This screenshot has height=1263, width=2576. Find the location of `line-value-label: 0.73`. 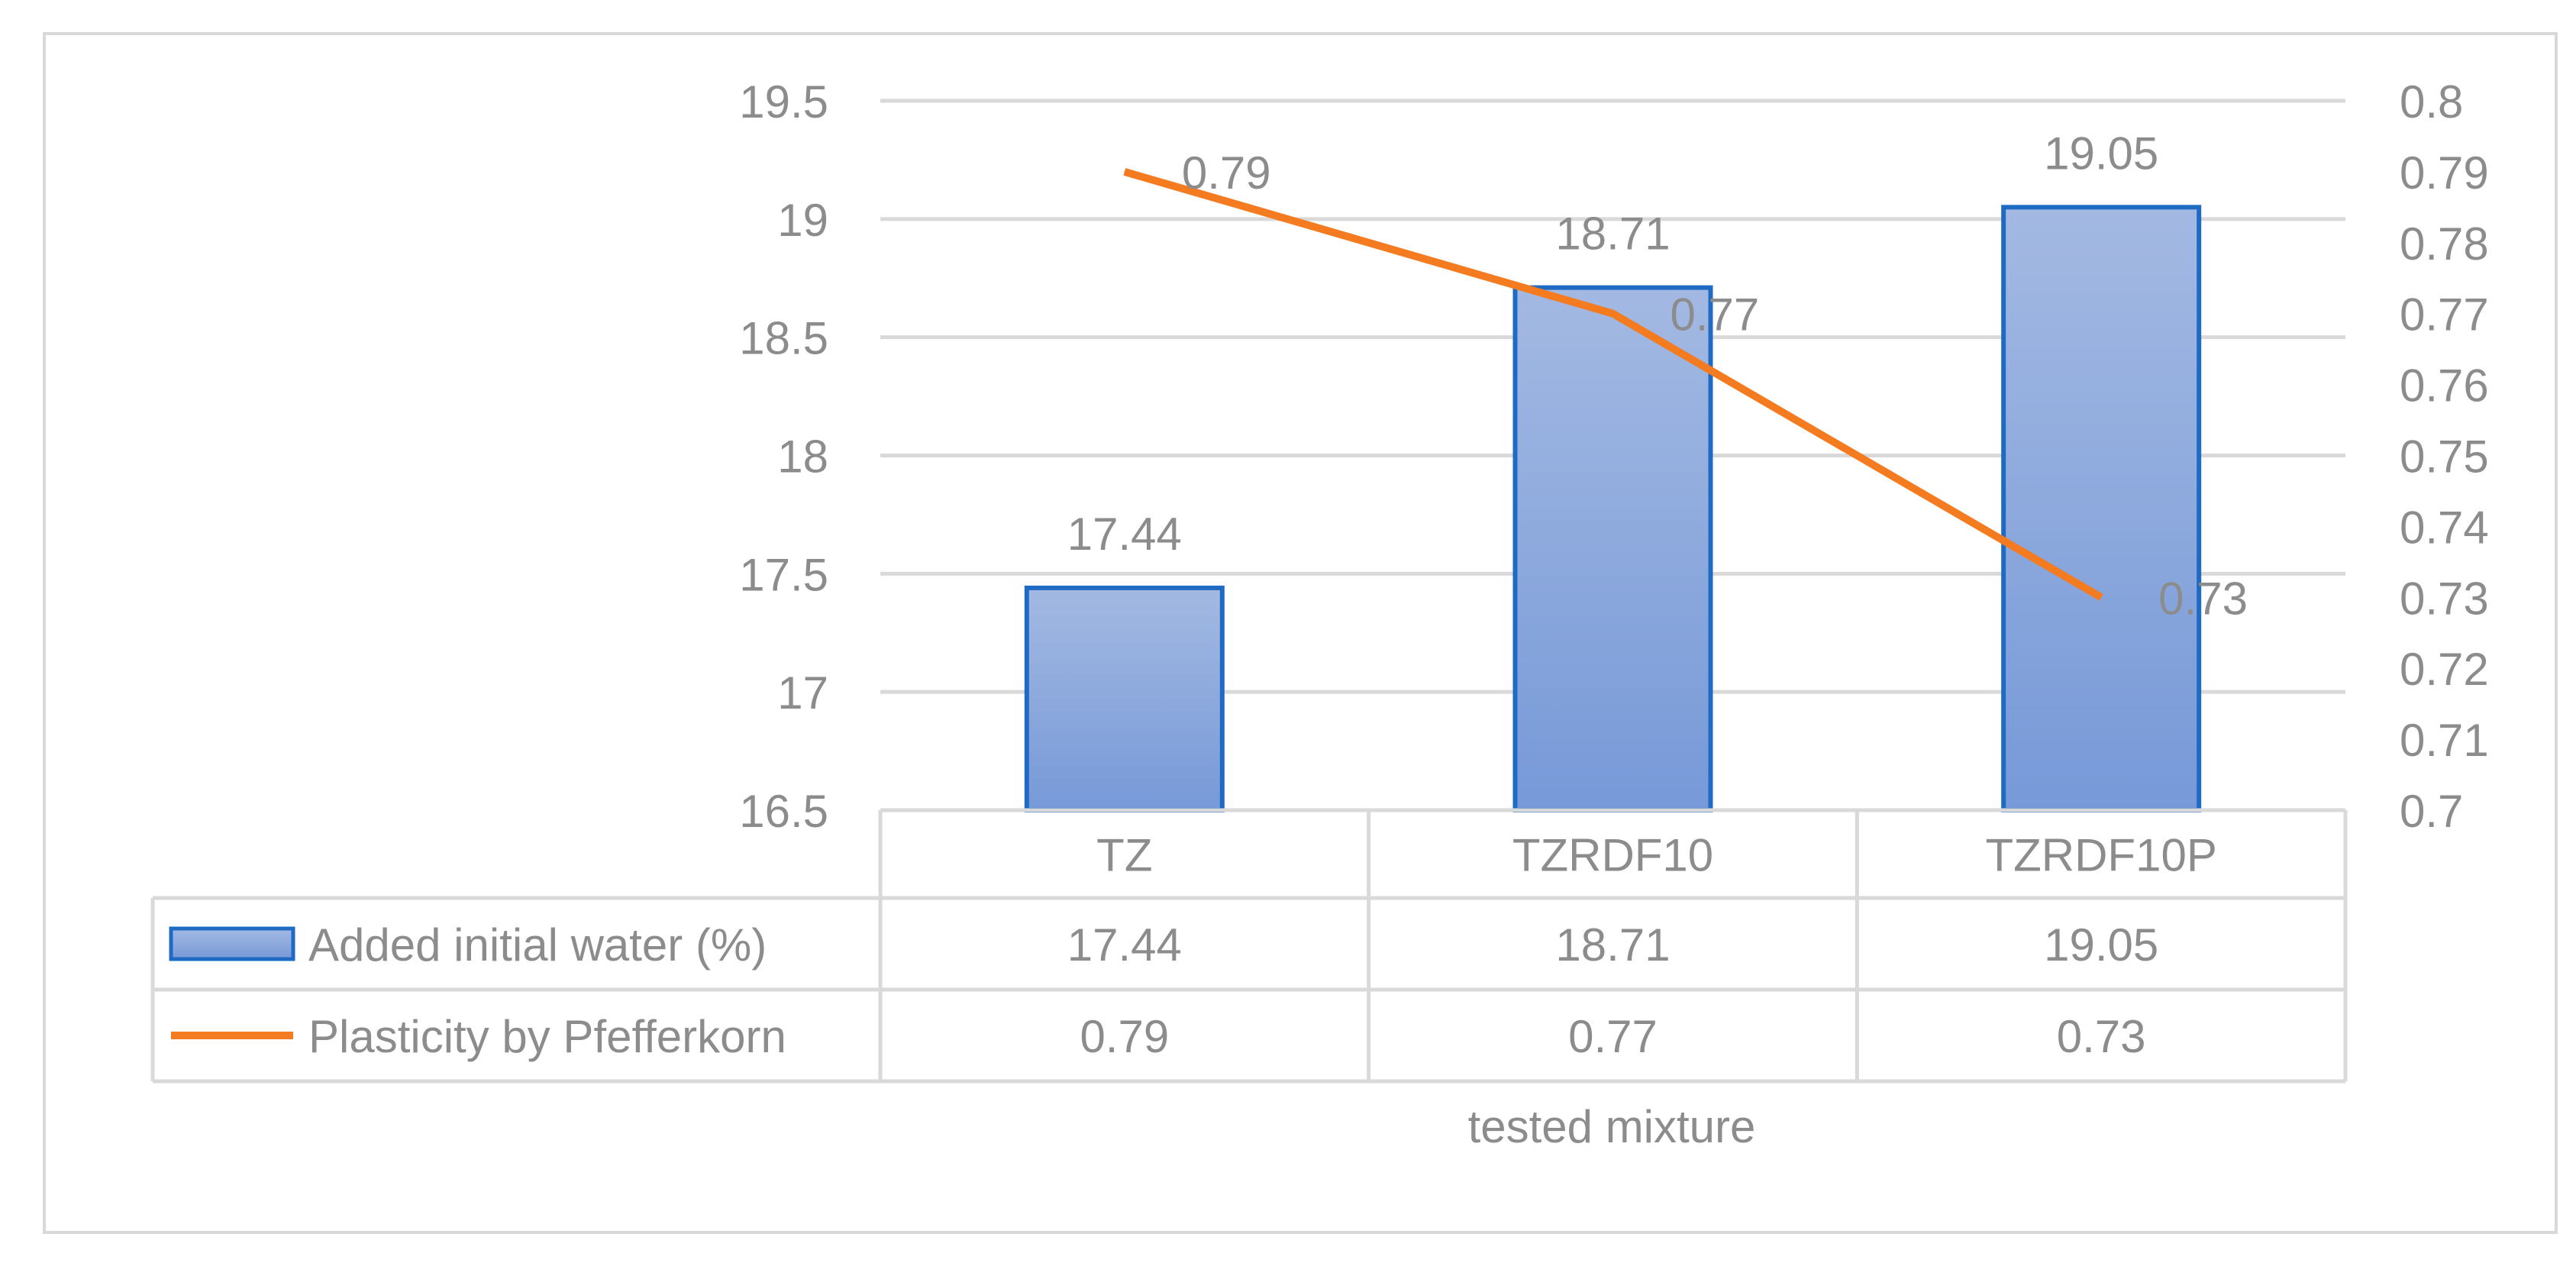

line-value-label: 0.73 is located at coordinates (2203, 598).